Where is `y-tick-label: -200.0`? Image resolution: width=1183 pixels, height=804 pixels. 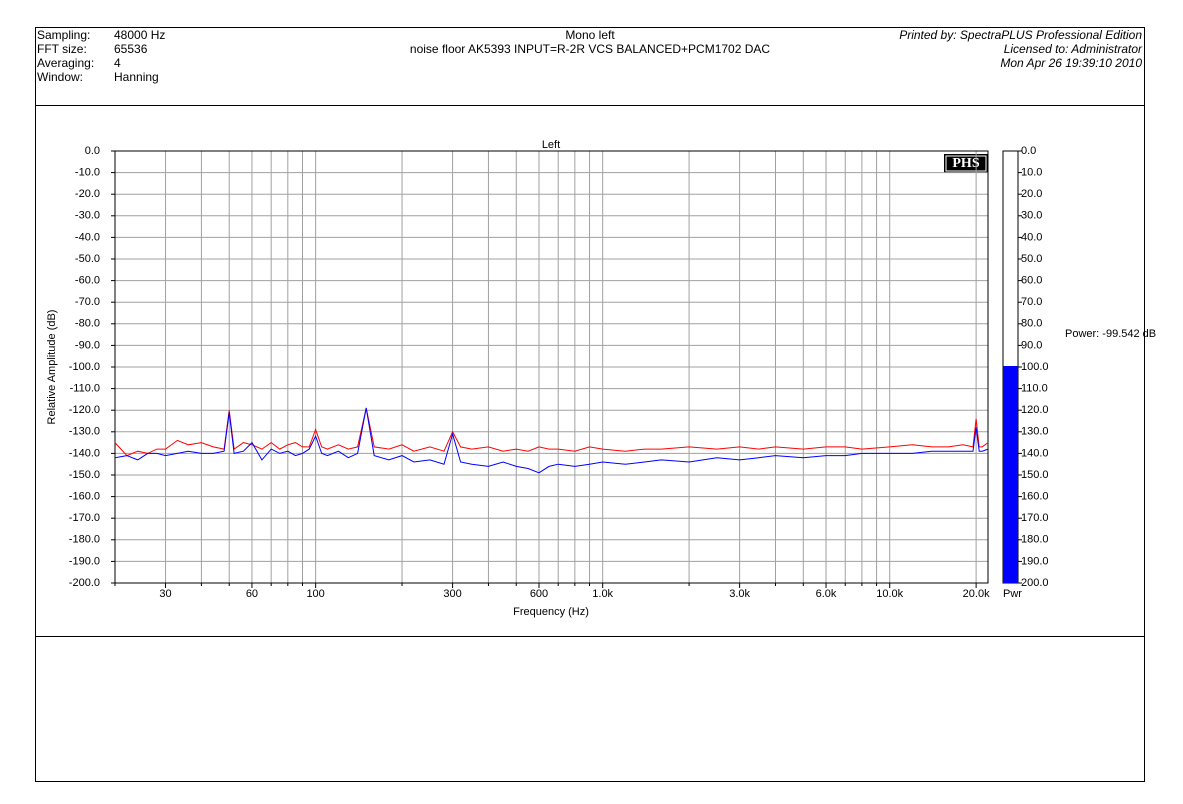 y-tick-label: -200.0 is located at coordinates (84, 583).